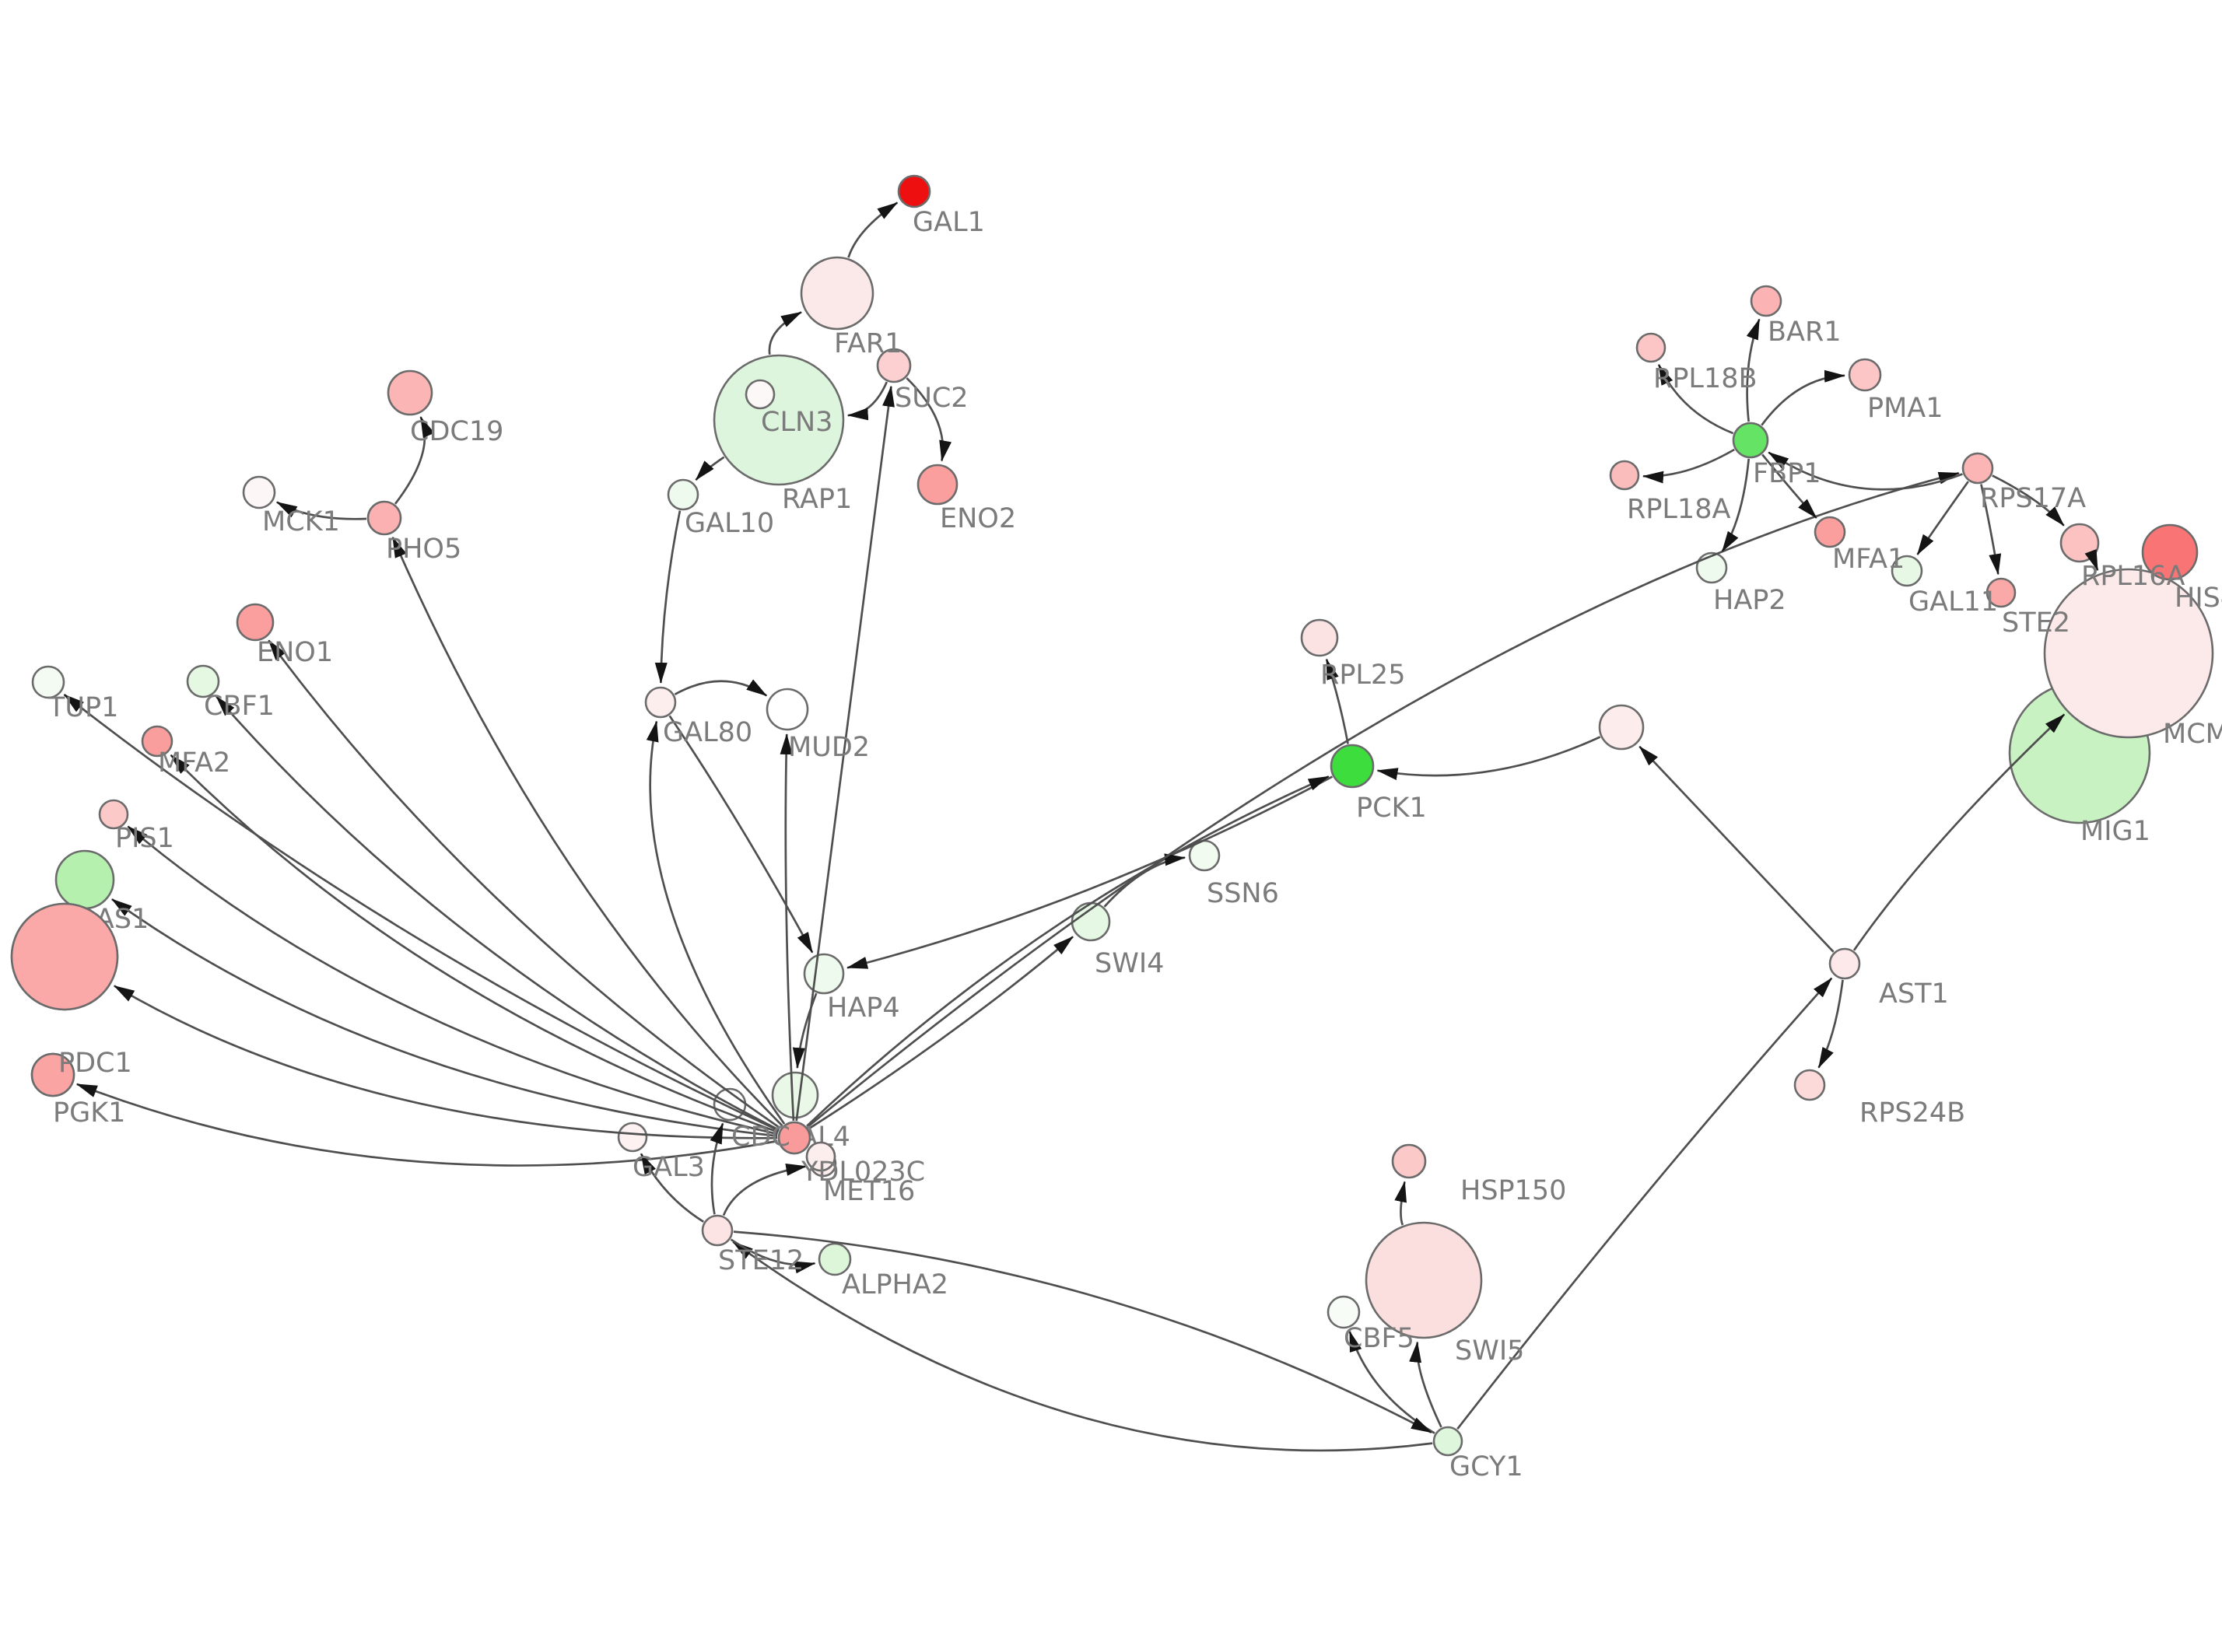 The height and width of the screenshot is (1652, 2222). Describe the element at coordinates (1736, 849) in the screenshot. I see `edge-ast1-node_p` at that location.